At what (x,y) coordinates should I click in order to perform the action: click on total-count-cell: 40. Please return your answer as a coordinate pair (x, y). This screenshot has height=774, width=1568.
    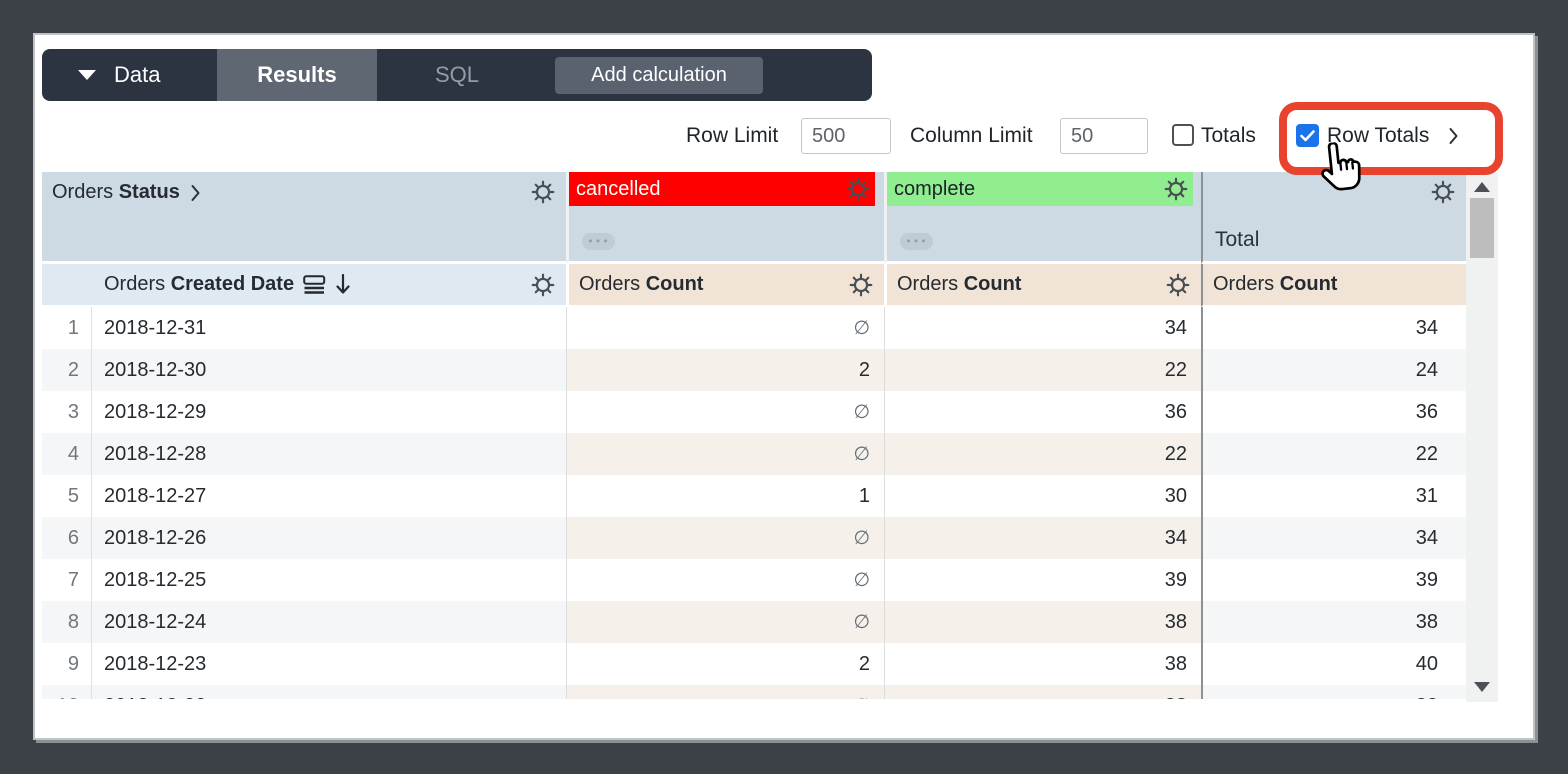
    Looking at the image, I should click on (1333, 664).